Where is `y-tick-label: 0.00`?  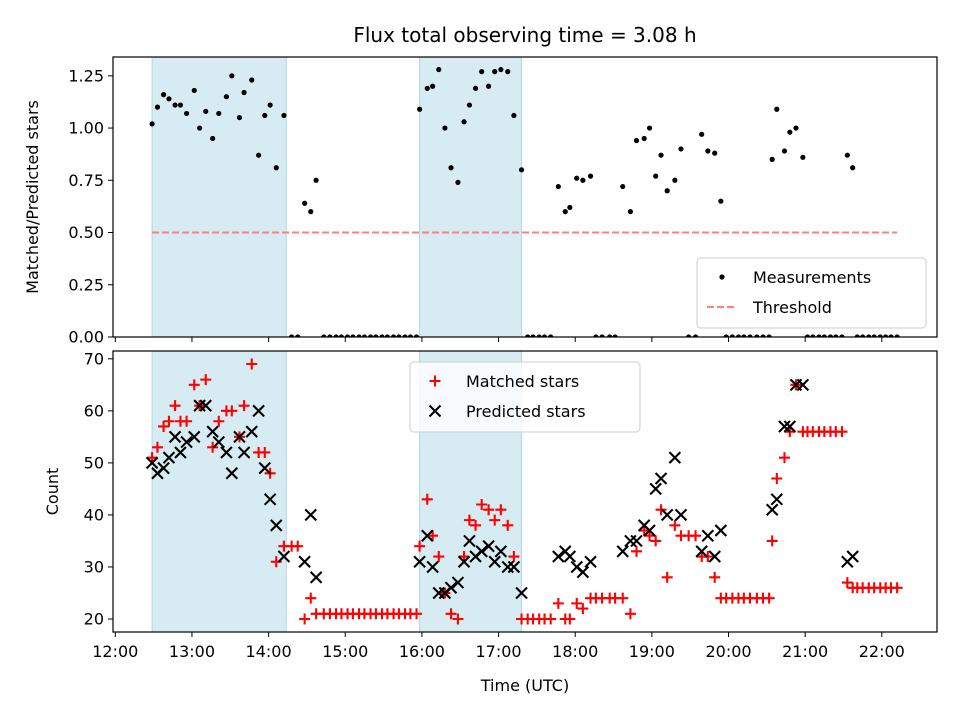
y-tick-label: 0.00 is located at coordinates (86, 337).